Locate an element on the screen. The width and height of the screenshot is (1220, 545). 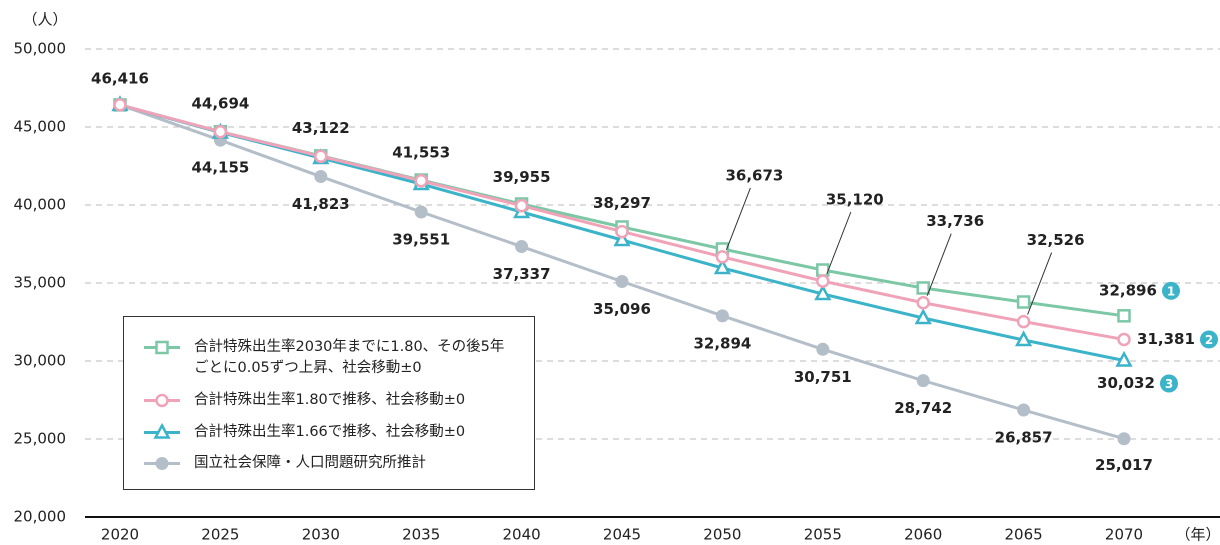
data-label: 31,381 is located at coordinates (1166, 339).